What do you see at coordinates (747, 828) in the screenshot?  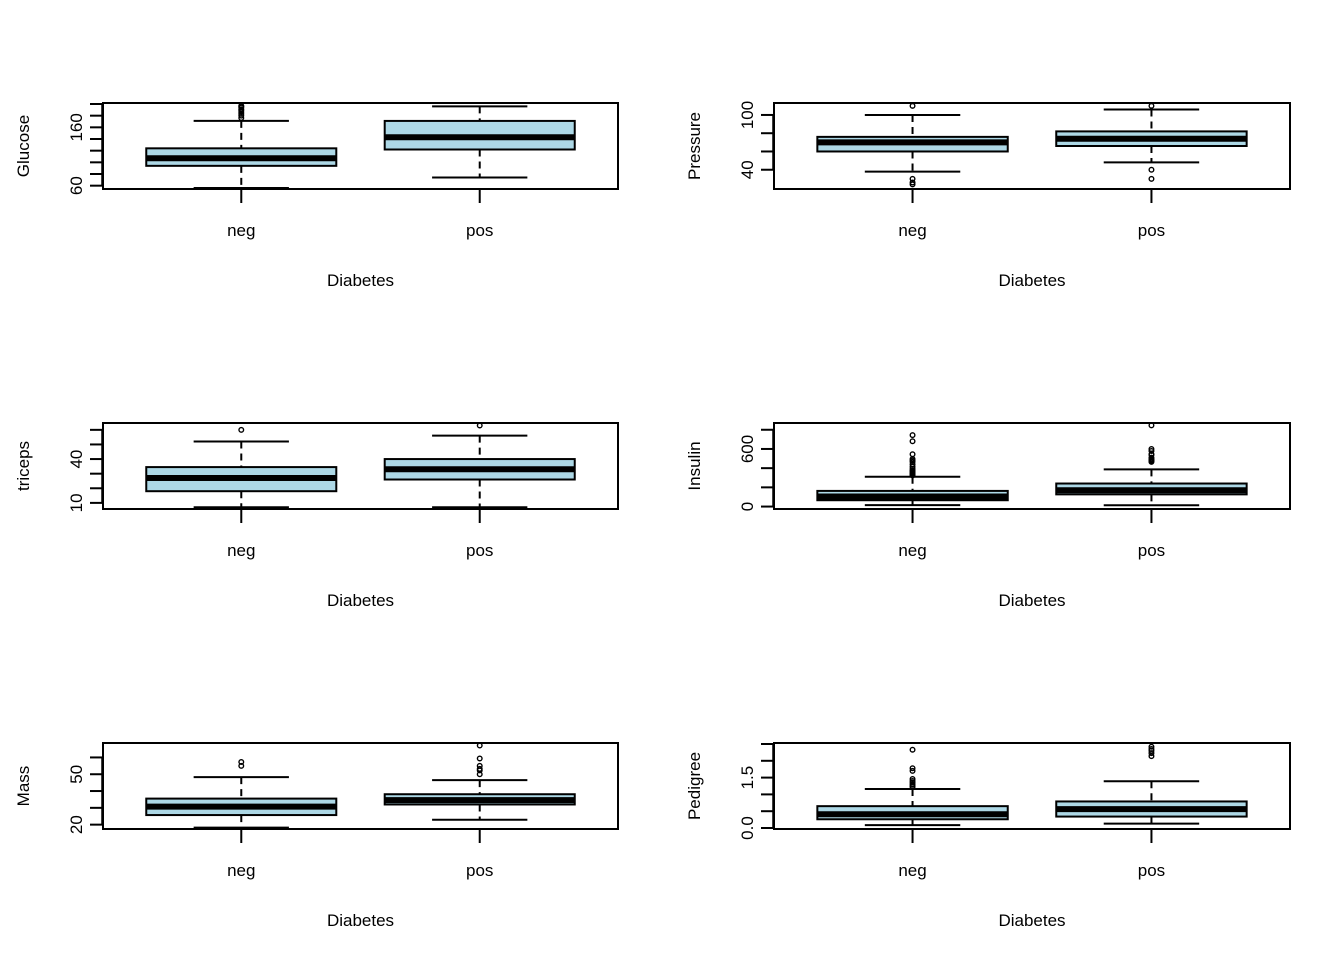 I see `y-tick-label: 0.0` at bounding box center [747, 828].